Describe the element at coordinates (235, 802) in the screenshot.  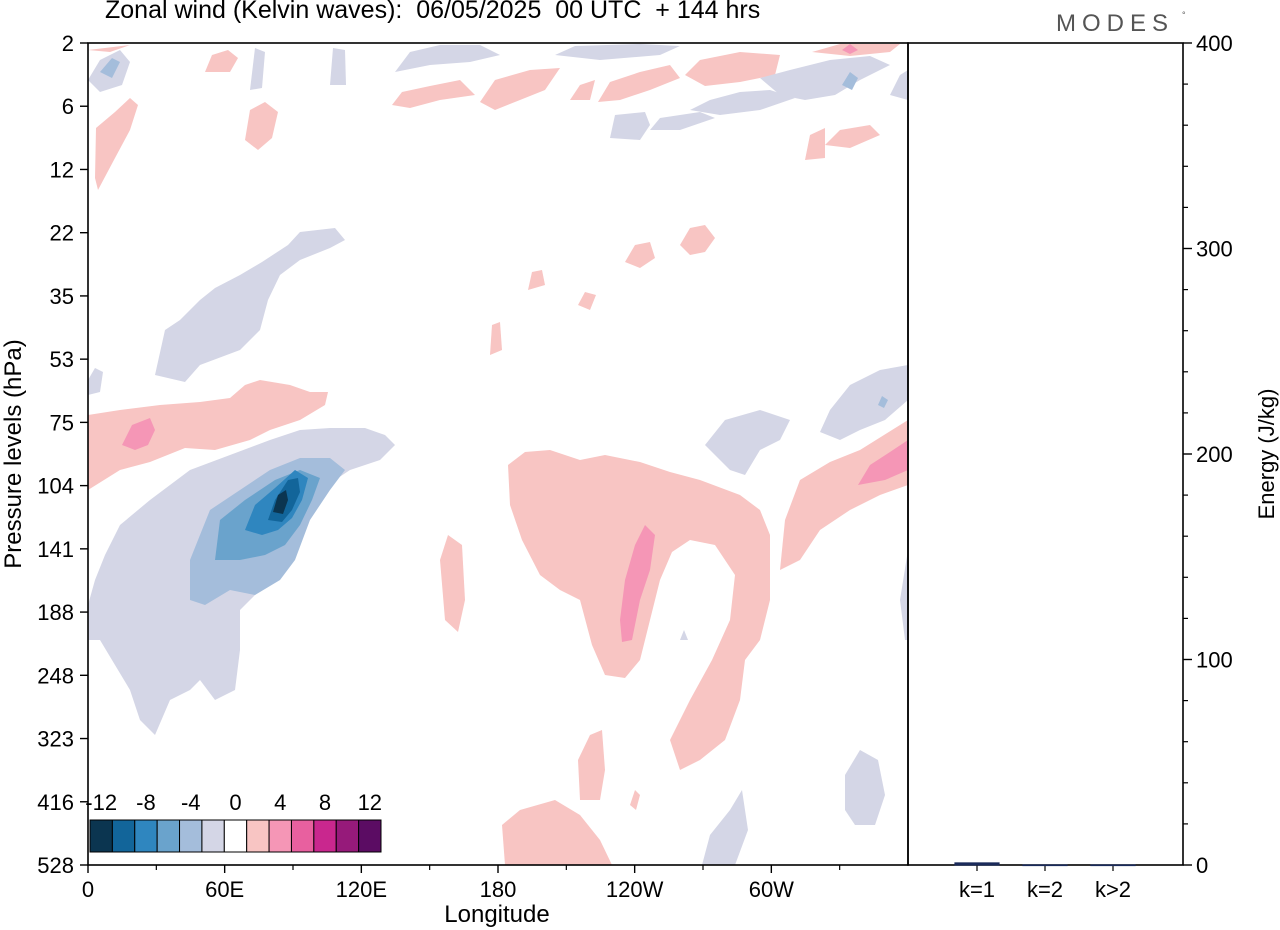
I see `colorbar-label: 0` at that location.